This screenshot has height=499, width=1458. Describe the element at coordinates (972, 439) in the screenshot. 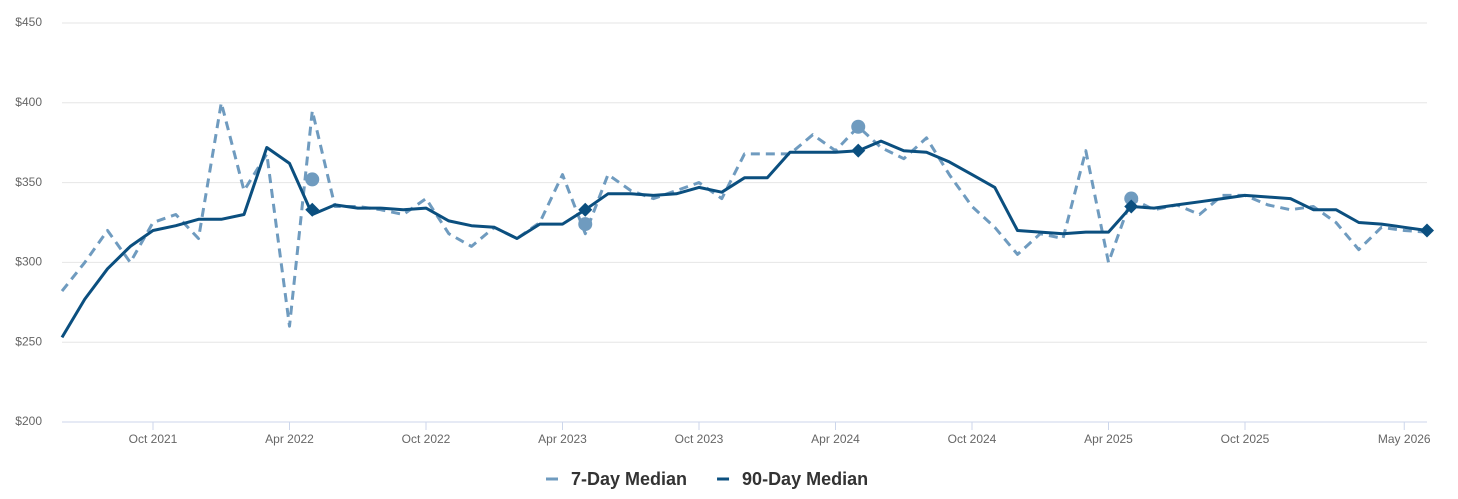

I see `x-tick-label: Oct 2024` at that location.